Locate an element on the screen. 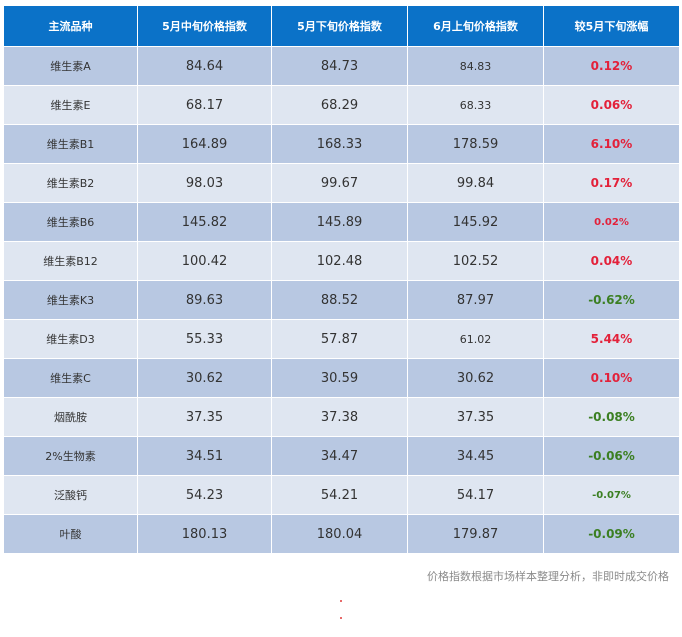 The image size is (682, 637). cell-early-june: 84.83 is located at coordinates (475, 66).